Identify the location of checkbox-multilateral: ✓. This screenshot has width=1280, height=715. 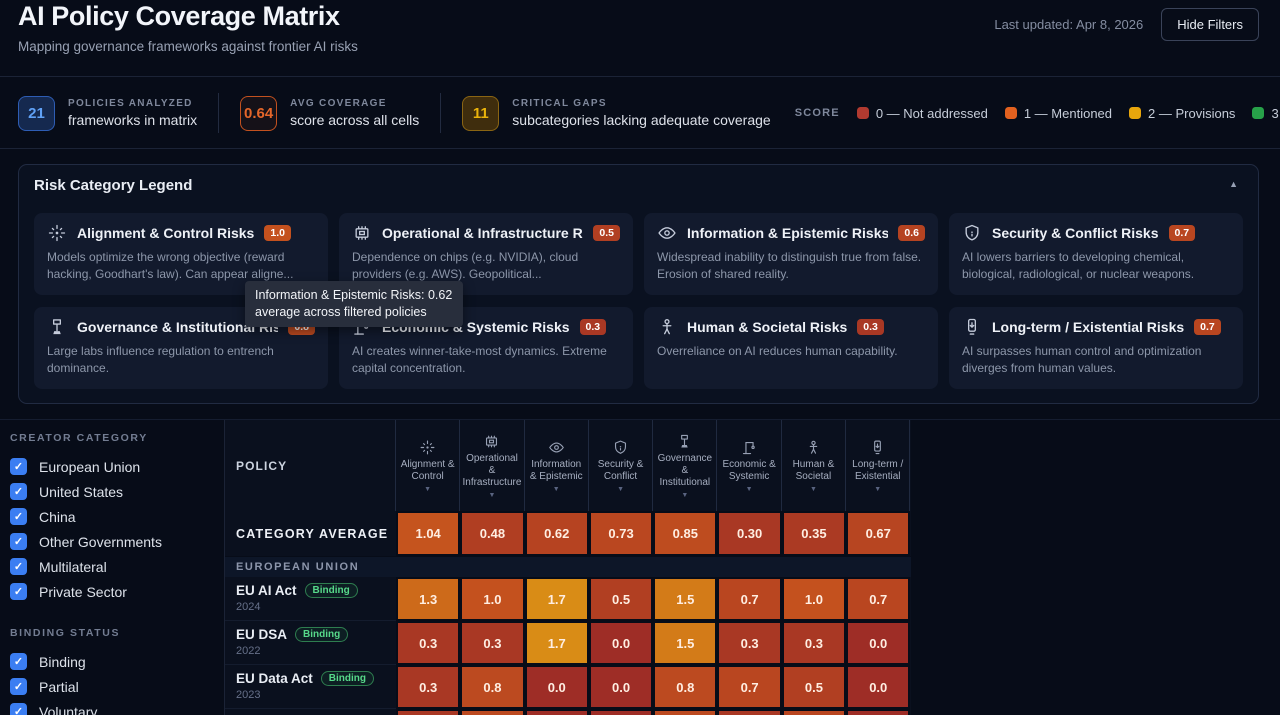
(18, 566).